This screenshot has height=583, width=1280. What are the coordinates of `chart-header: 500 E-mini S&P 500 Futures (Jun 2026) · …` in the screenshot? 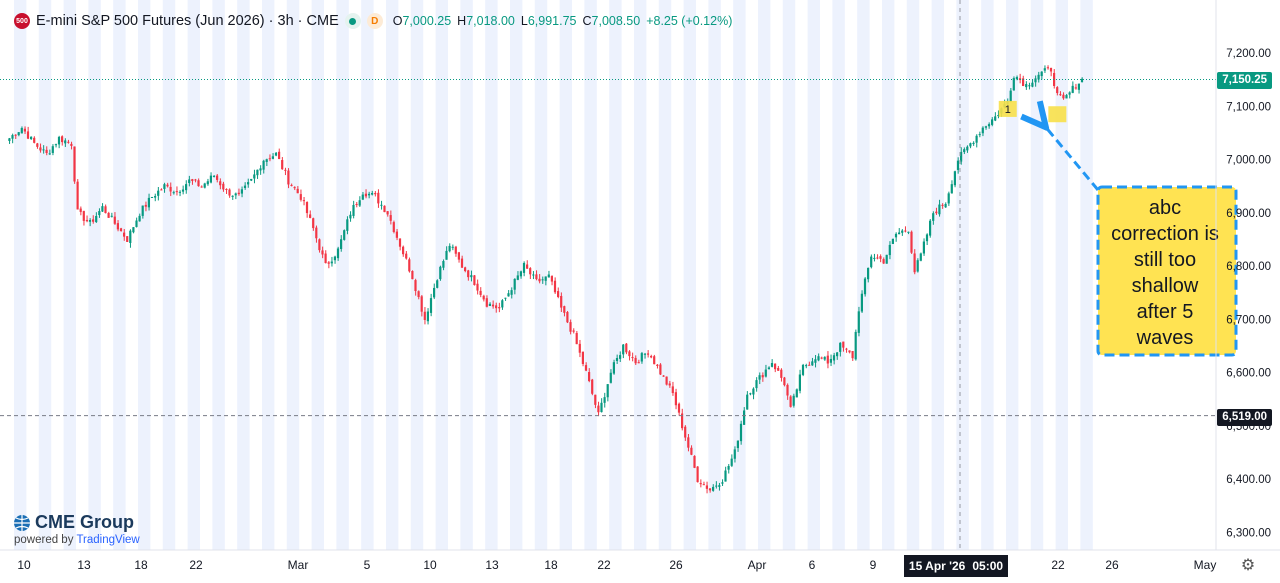 It's located at (373, 21).